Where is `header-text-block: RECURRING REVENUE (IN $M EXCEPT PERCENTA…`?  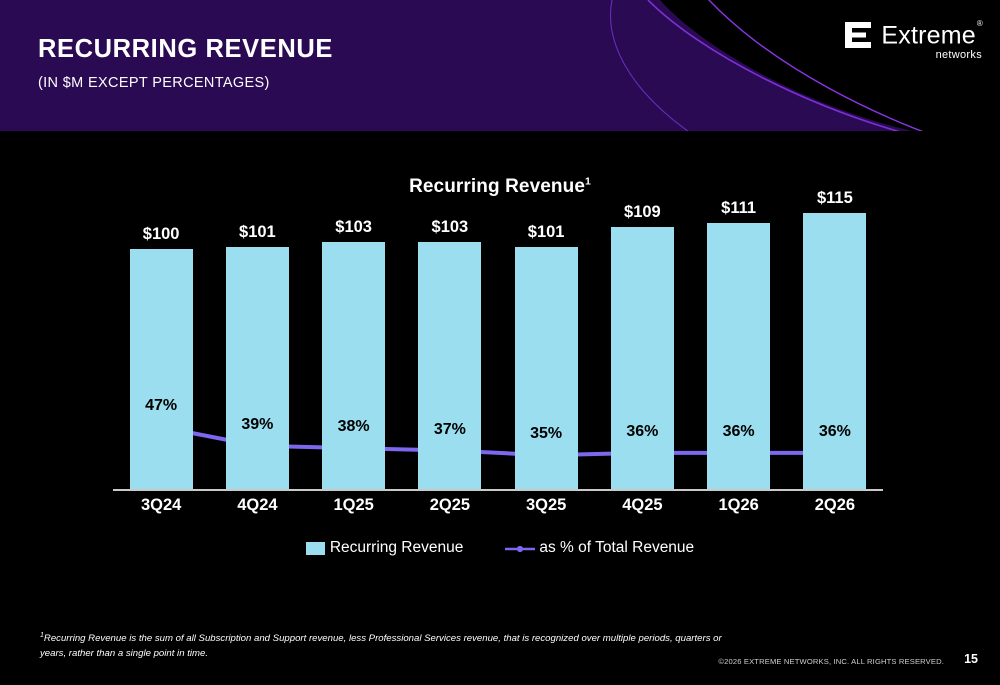
header-text-block: RECURRING REVENUE (IN $M EXCEPT PERCENTA… is located at coordinates (185, 63).